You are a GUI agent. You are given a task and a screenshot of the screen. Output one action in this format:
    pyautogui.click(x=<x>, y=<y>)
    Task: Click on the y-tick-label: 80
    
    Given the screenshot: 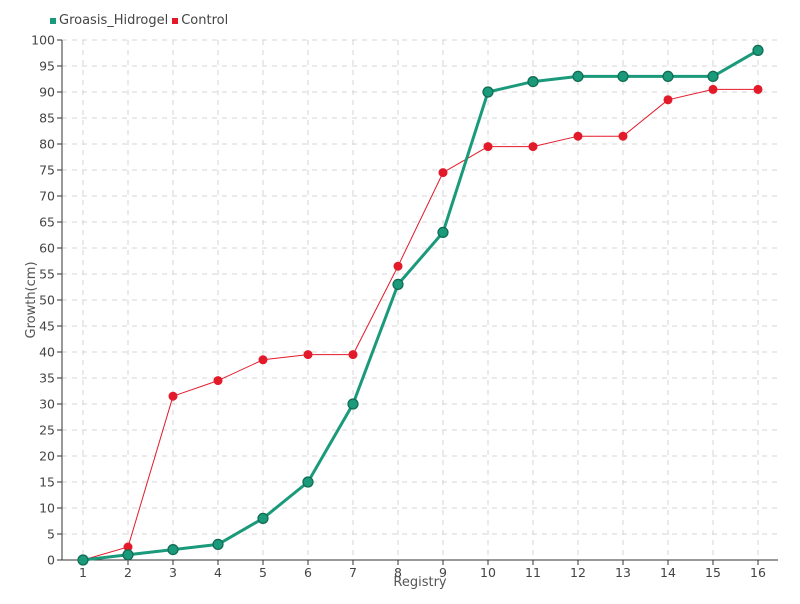 What is the action you would take?
    pyautogui.click(x=47, y=144)
    